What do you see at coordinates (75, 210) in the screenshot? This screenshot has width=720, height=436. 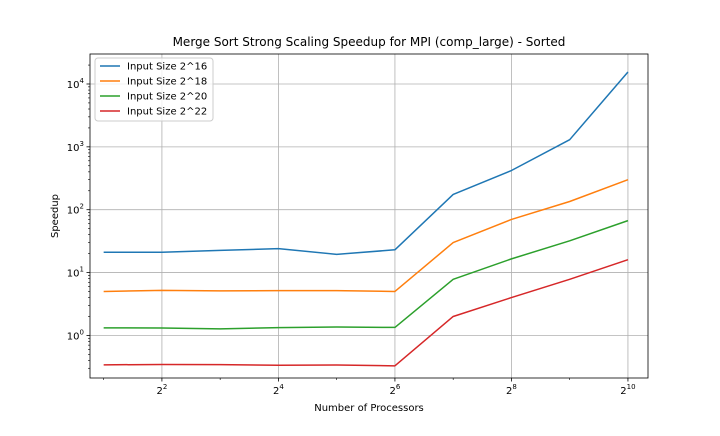 I see `y-tick-label: 10²` at bounding box center [75, 210].